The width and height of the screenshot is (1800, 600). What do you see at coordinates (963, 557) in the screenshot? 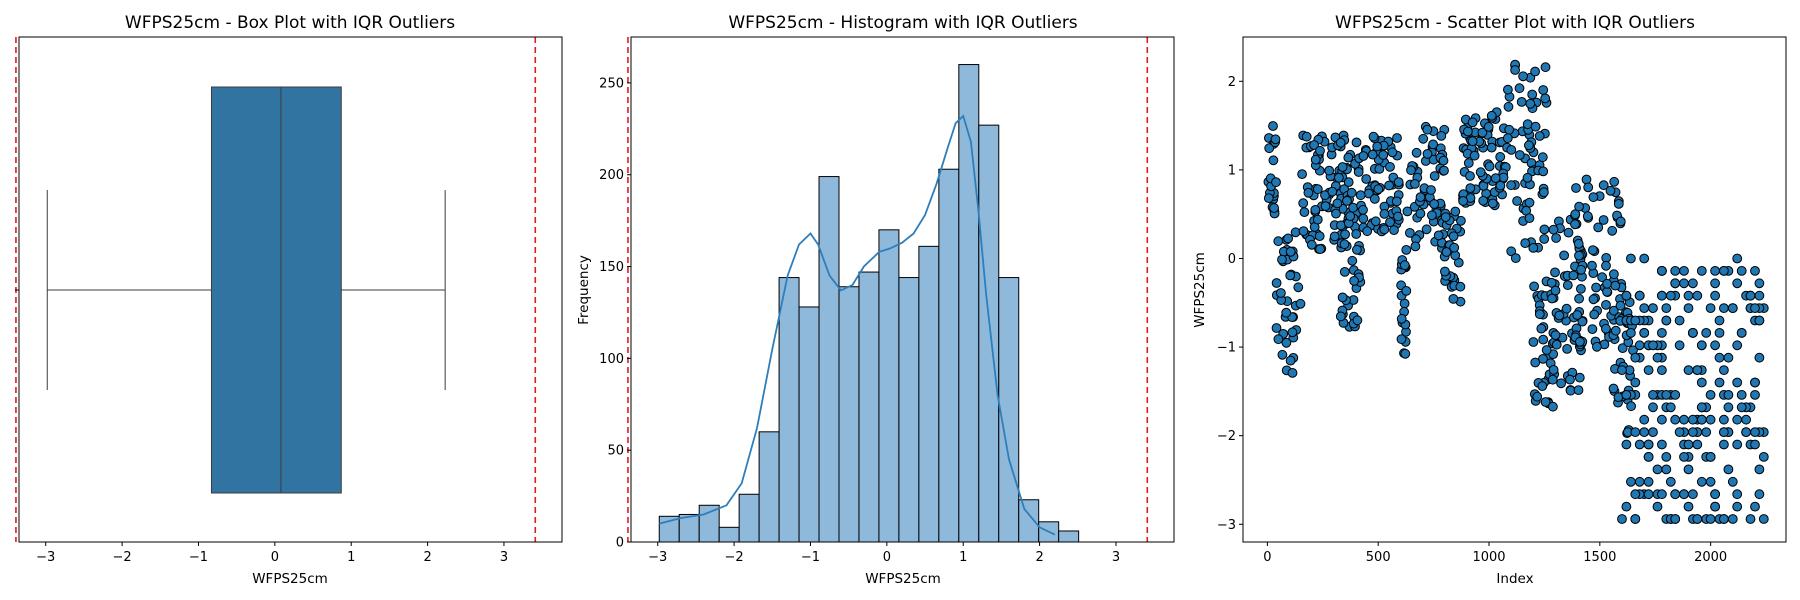
I see `histogram-x-tick-label: 1` at bounding box center [963, 557].